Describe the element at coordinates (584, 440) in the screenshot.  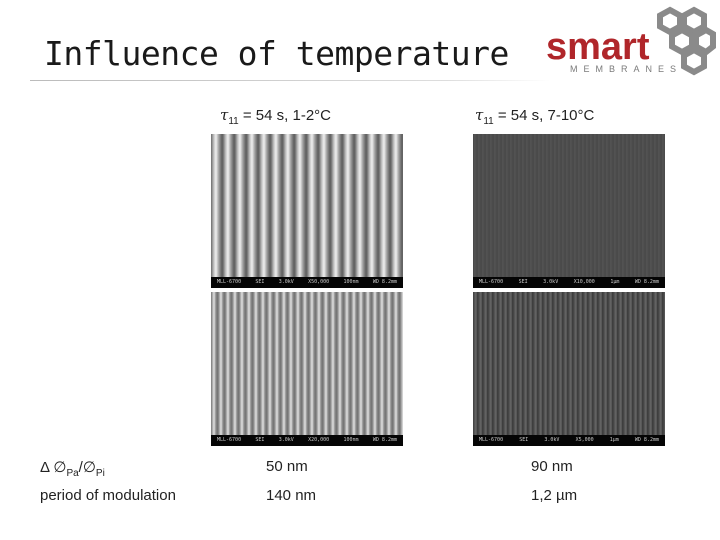
I see `sem-caption-item: X5,000` at that location.